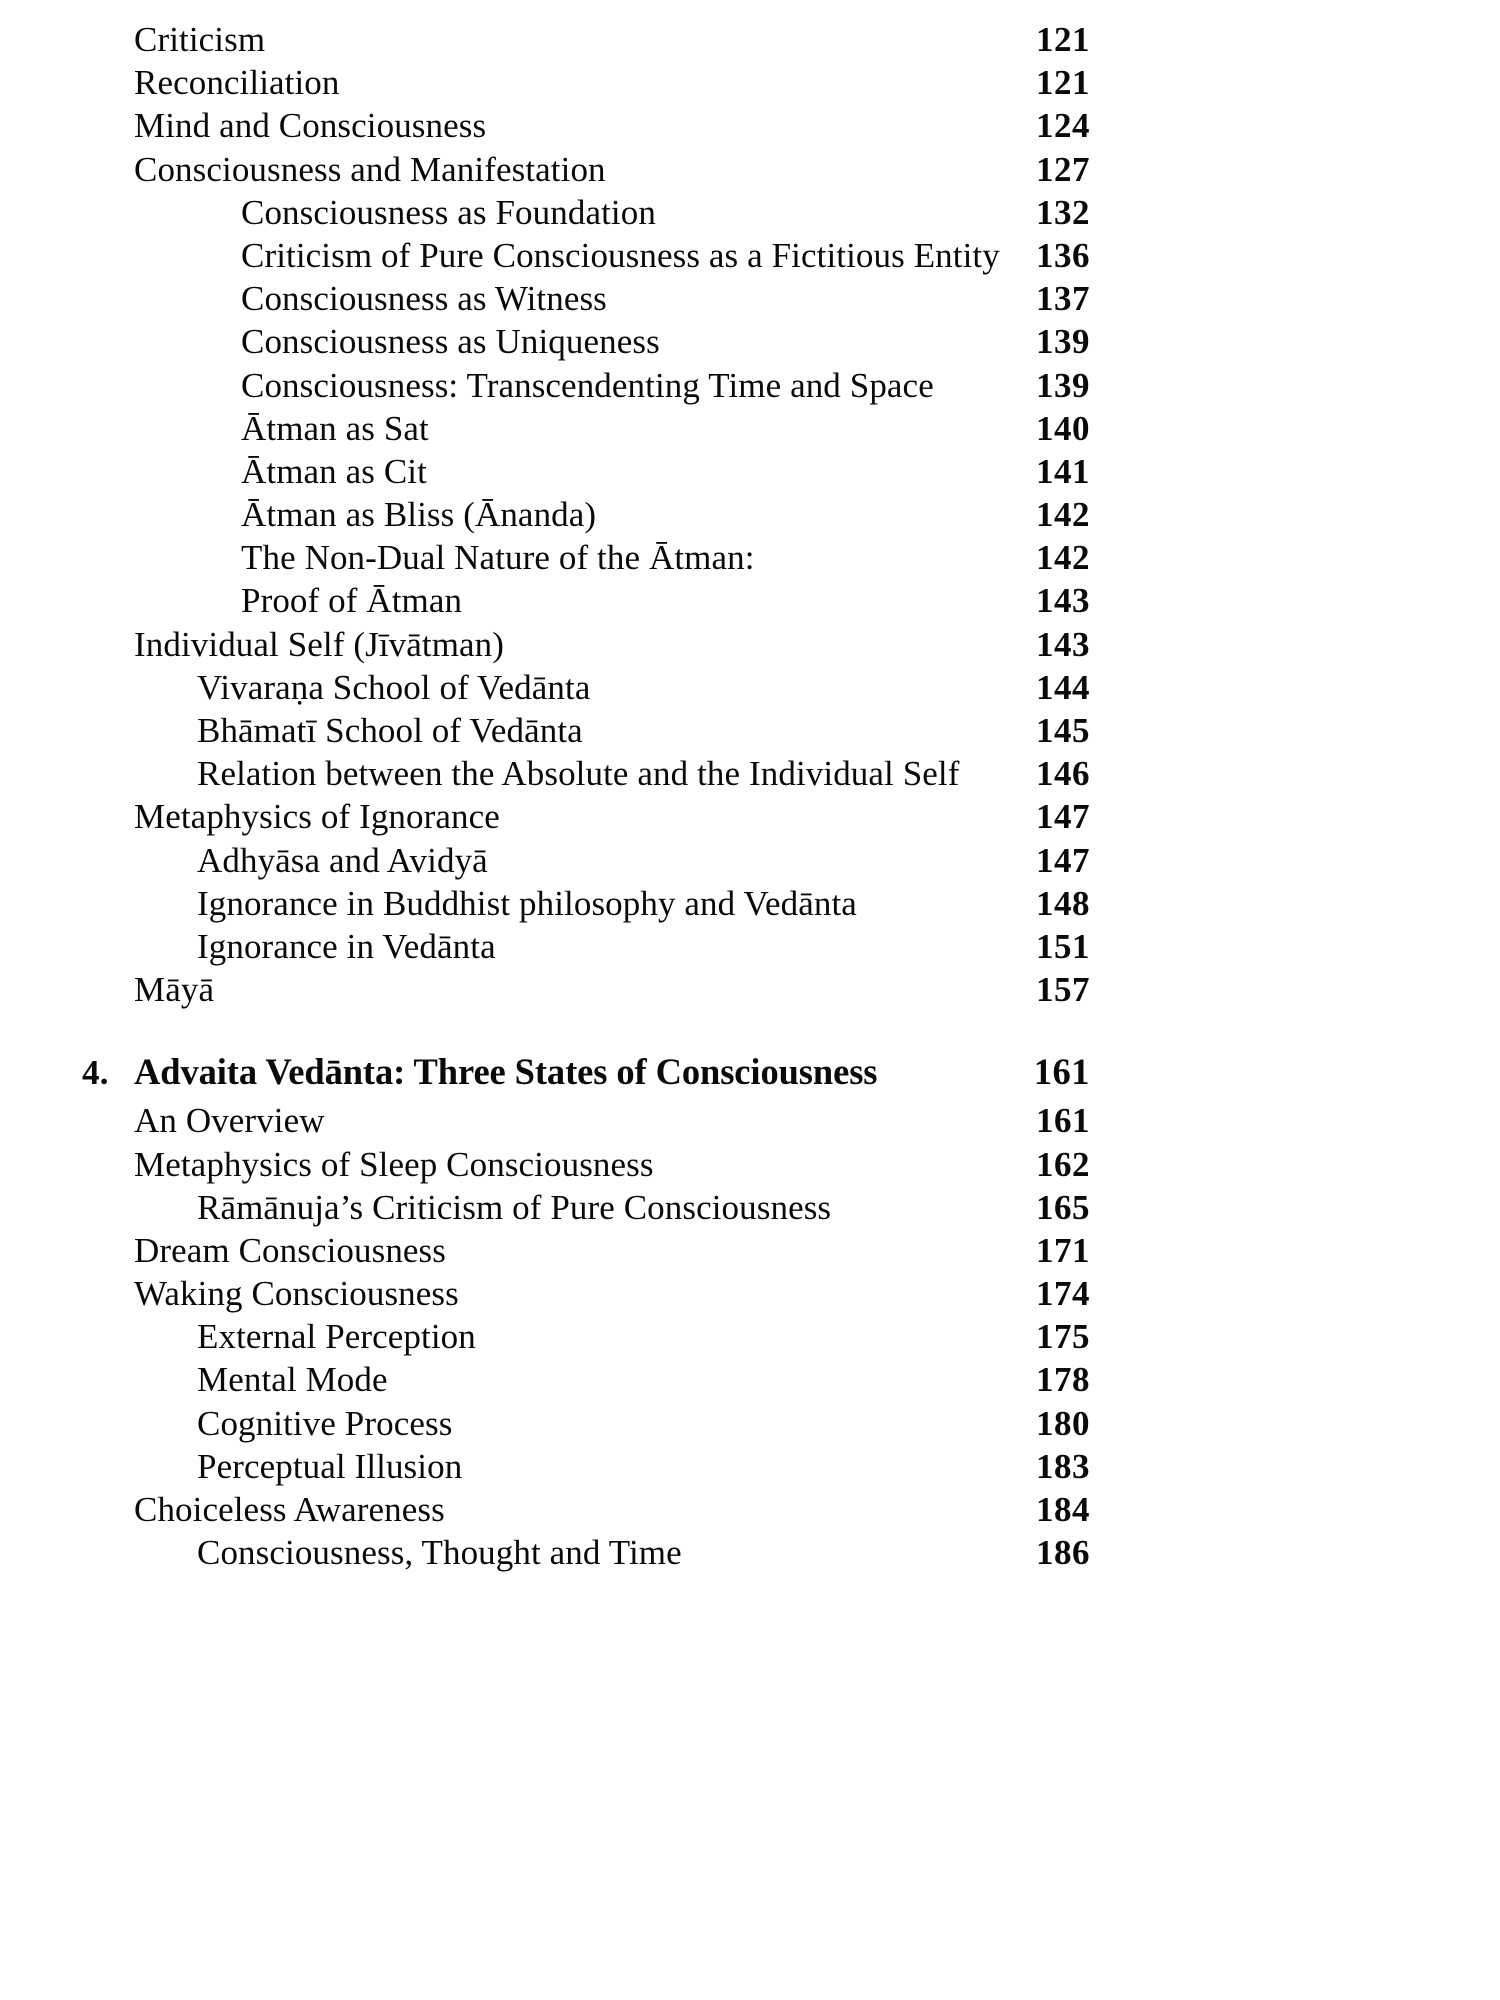 This screenshot has height=2000, width=1500. Describe the element at coordinates (1063, 255) in the screenshot. I see `toc-entry-page-number: 136` at that location.